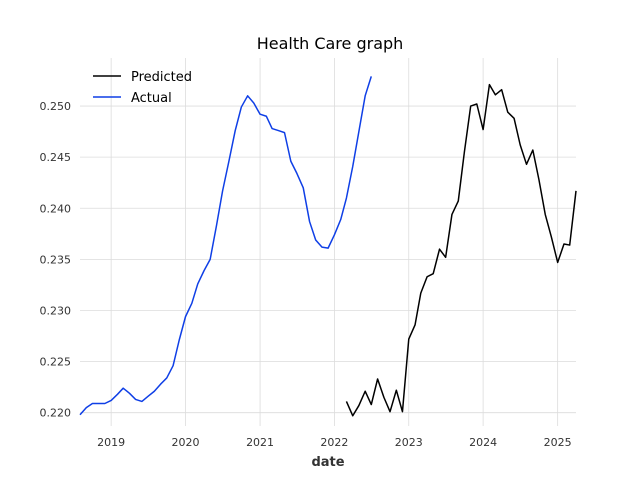 Image resolution: width=640 pixels, height=480 pixels. Describe the element at coordinates (56, 259) in the screenshot. I see `y-tick-label: 0.235` at that location.